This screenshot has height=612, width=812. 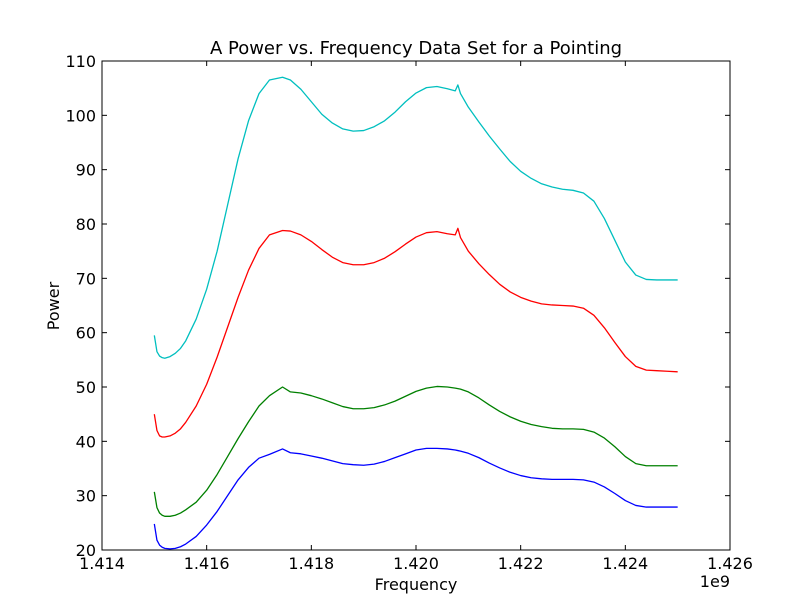 What do you see at coordinates (311, 563) in the screenshot?
I see `x-tick-label: 1.418` at bounding box center [311, 563].